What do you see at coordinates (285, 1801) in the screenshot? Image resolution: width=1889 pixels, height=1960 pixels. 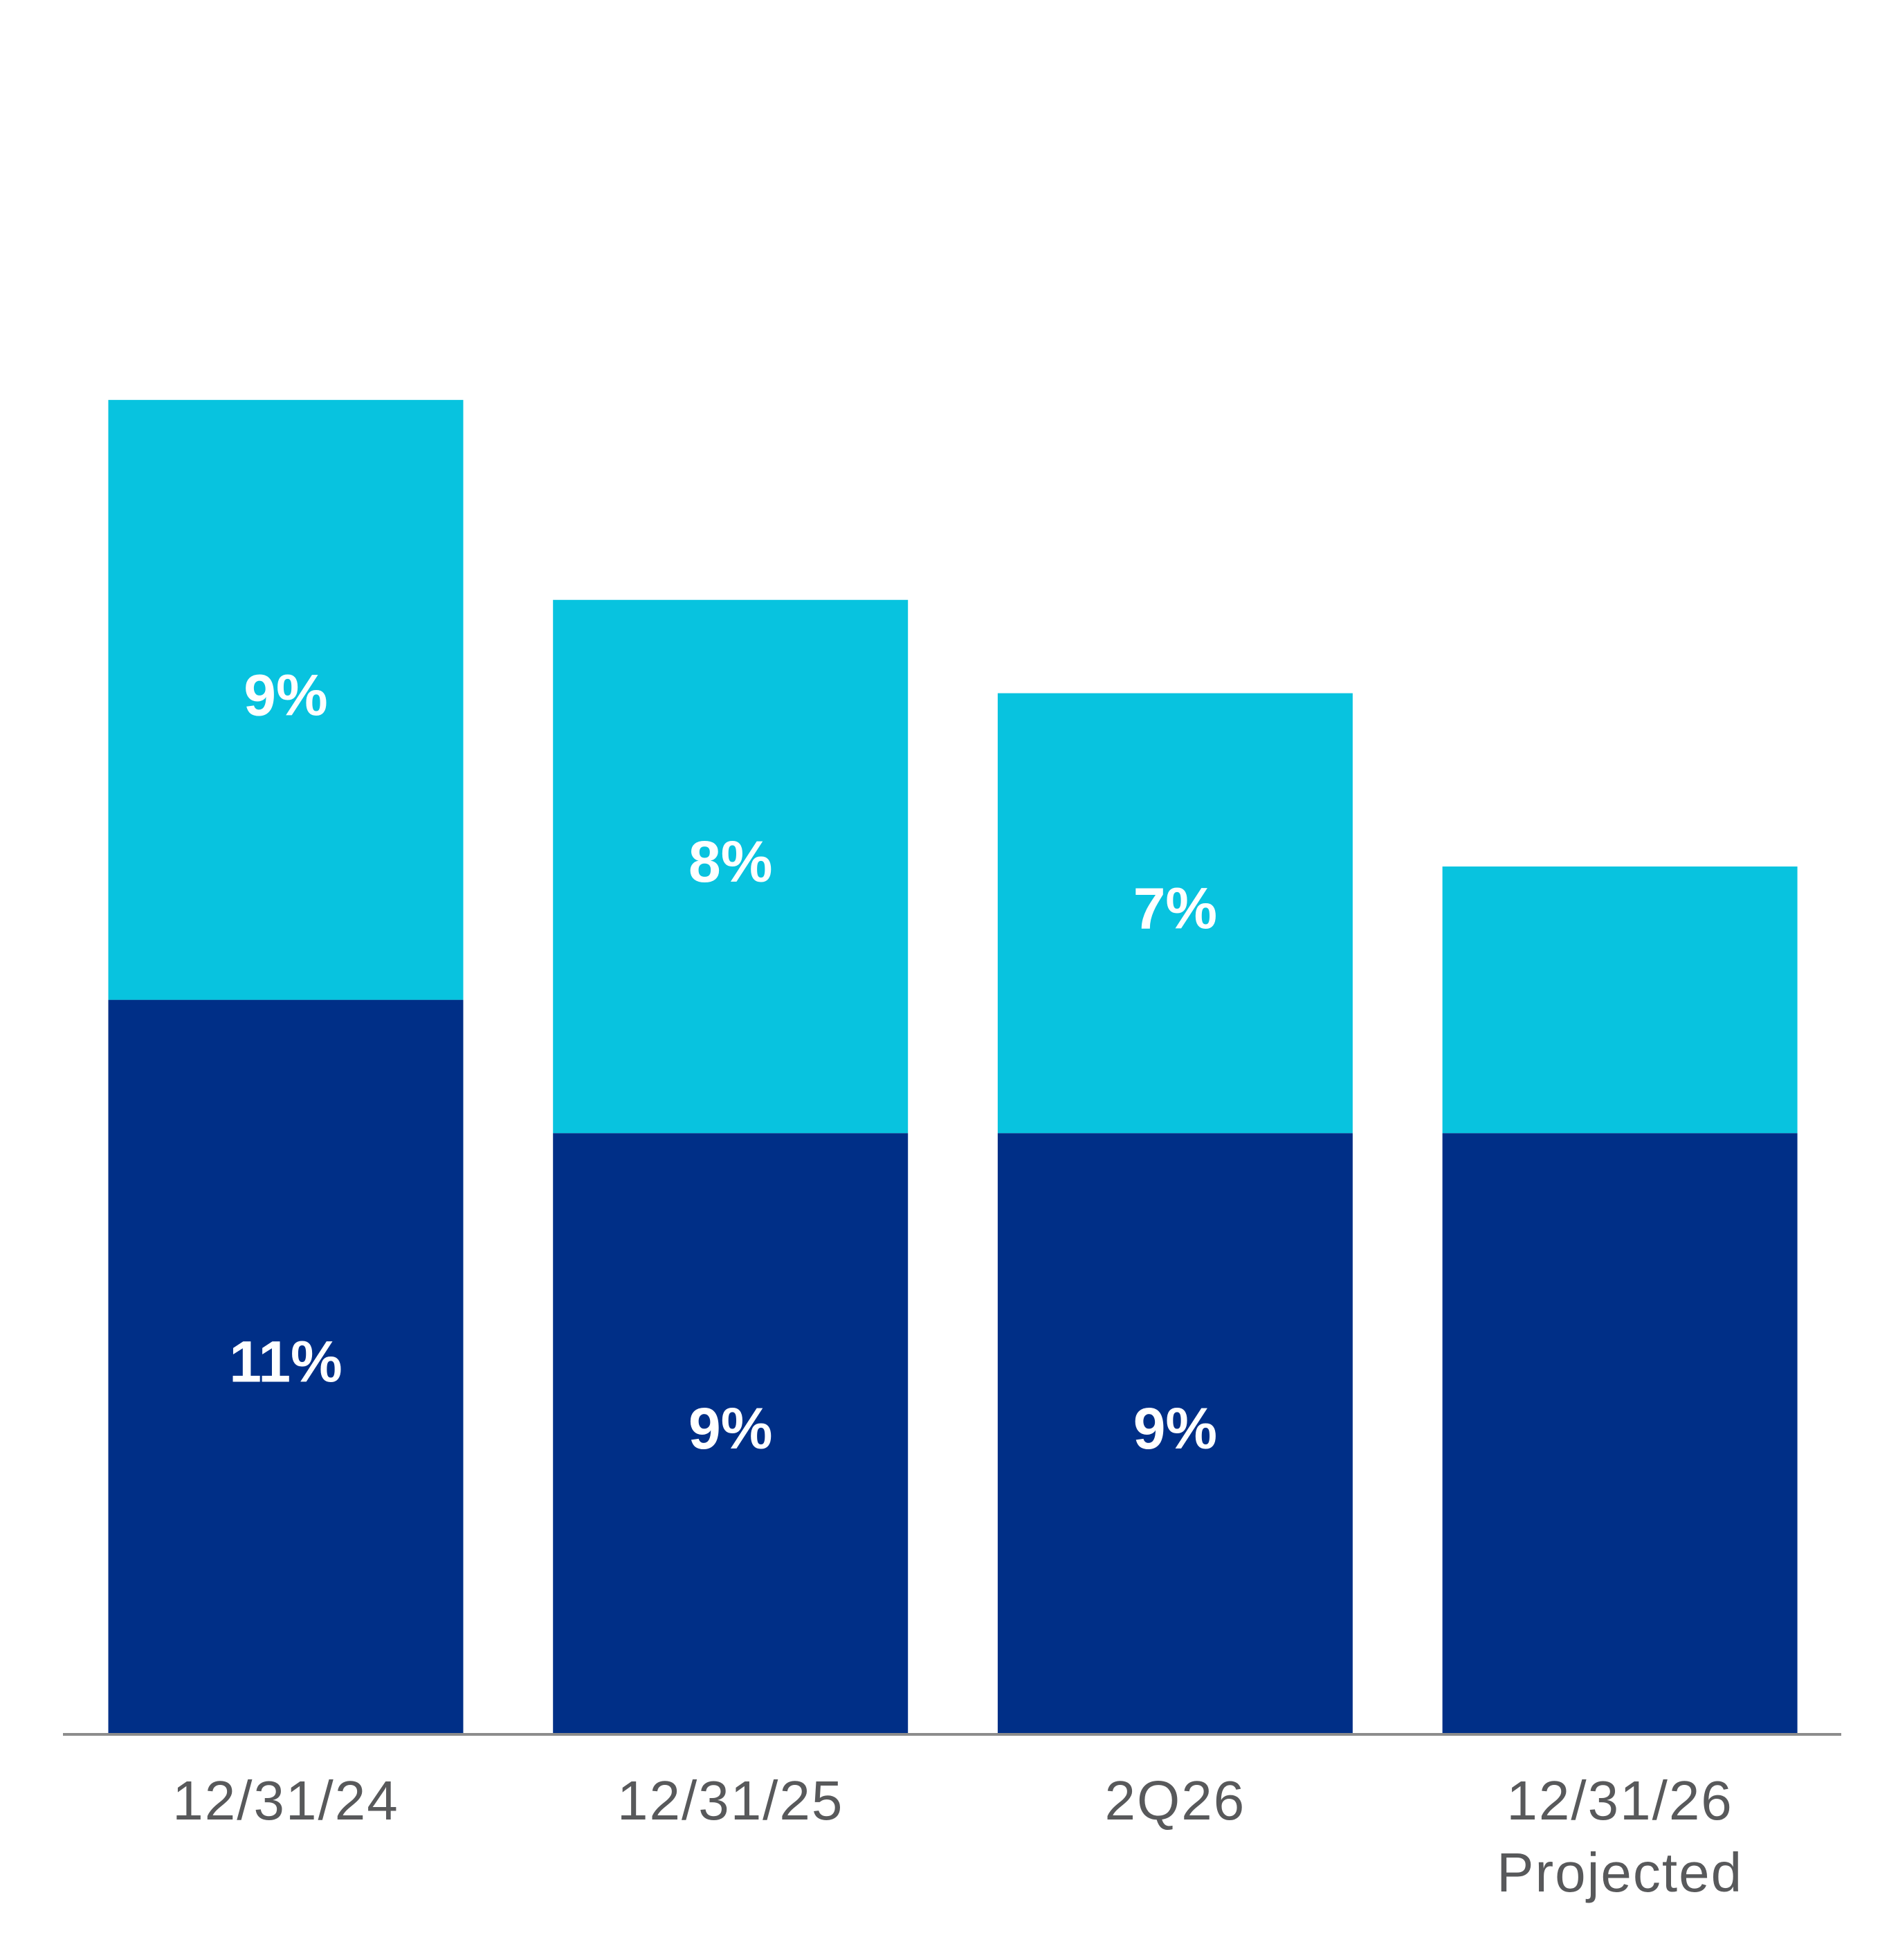 I see `x-tick-label: 12/31/24` at bounding box center [285, 1801].